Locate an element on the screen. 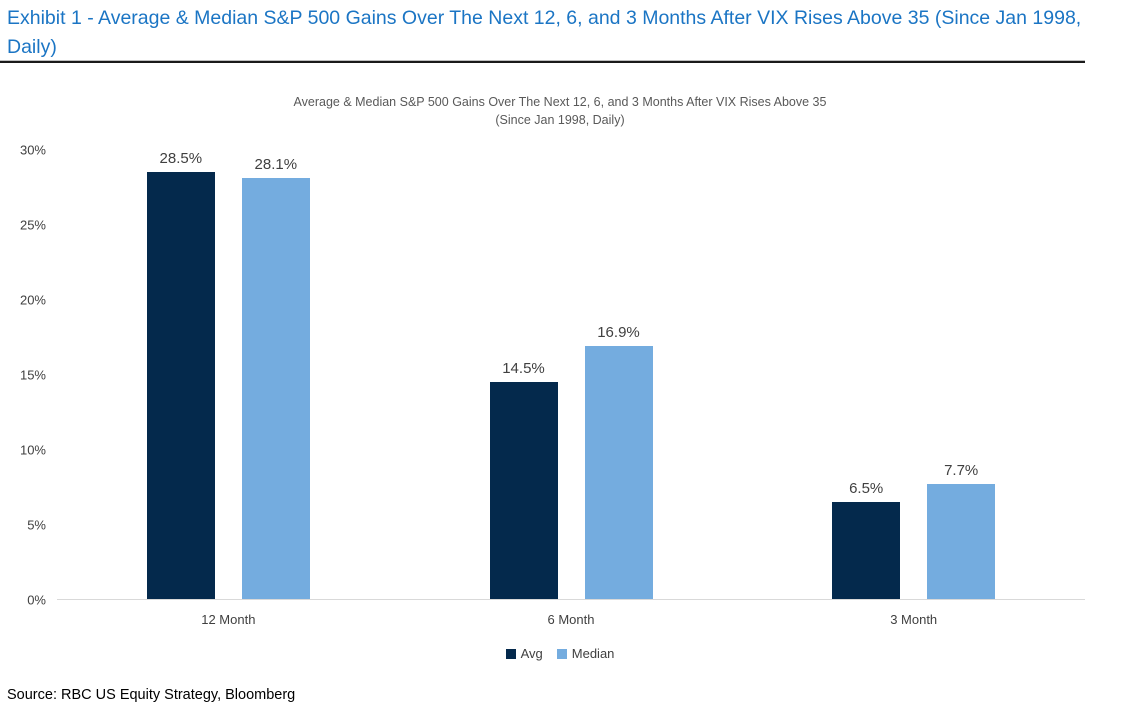  data-label-median-3-month: 7.7% is located at coordinates (961, 470).